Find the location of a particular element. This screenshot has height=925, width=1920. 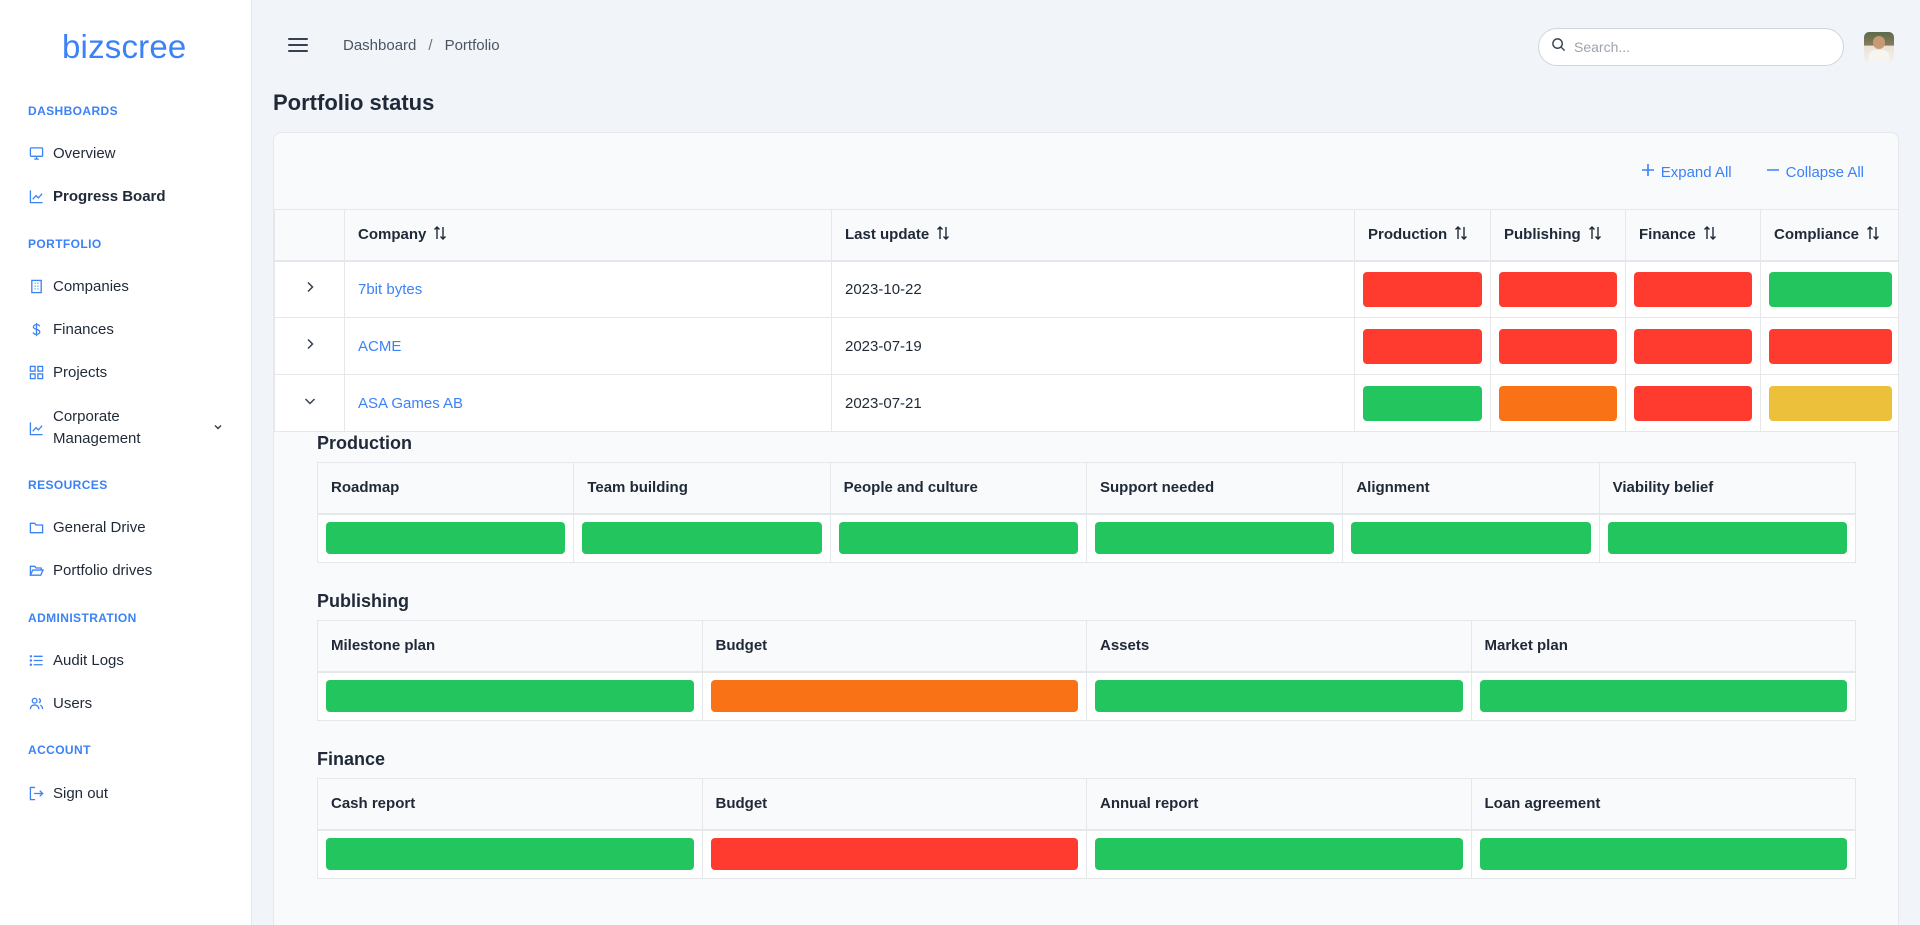

sidebar-item-portfolio-drives: Portfolio drives is located at coordinates (128, 570).